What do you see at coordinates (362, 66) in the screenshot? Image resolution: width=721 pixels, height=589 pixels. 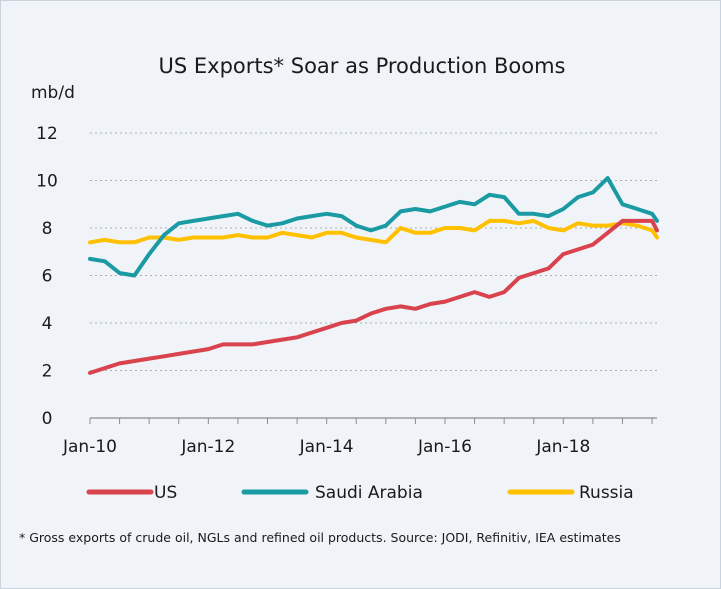 I see `chart-title: US Exports* Soar as Production Booms` at bounding box center [362, 66].